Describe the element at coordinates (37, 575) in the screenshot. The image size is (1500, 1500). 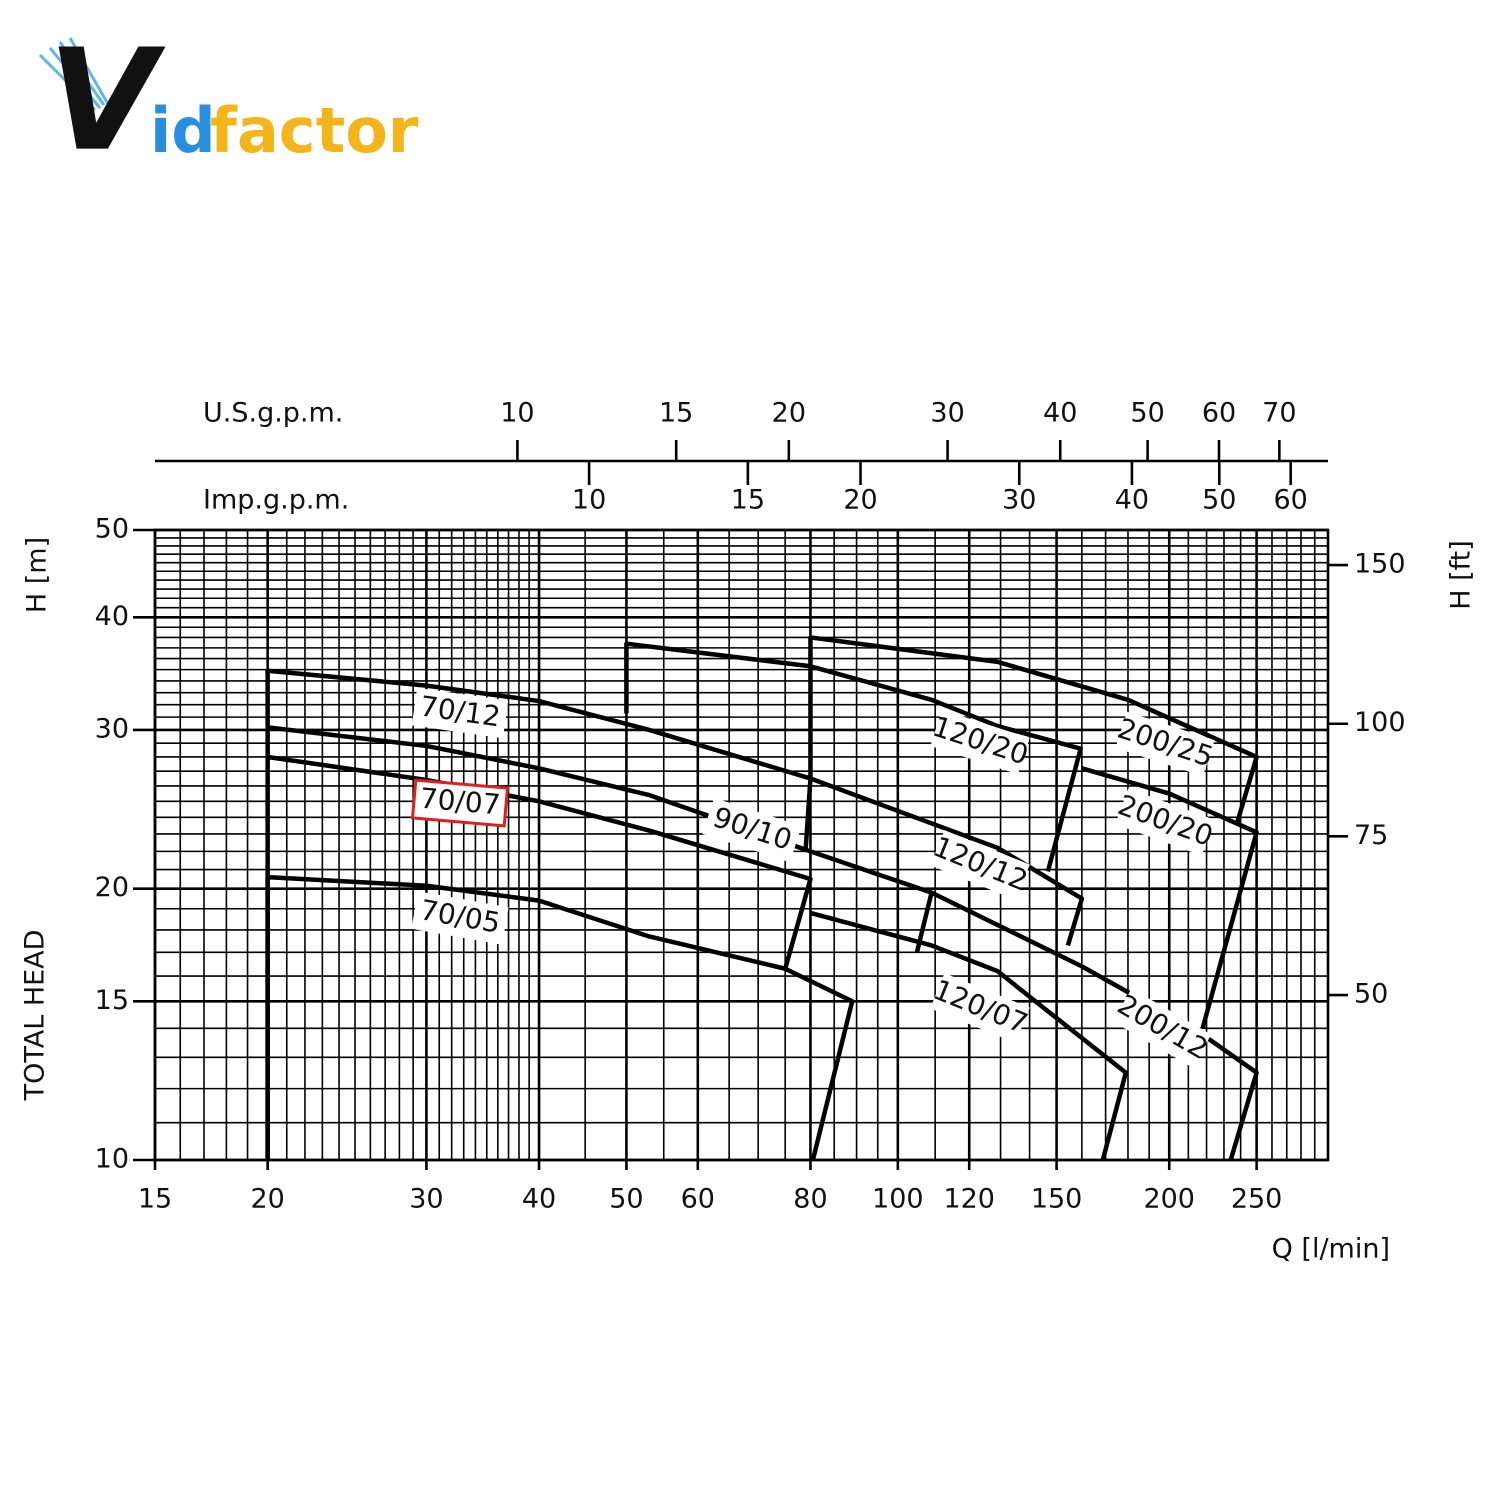
I see `y-axis-title: H [m]` at that location.